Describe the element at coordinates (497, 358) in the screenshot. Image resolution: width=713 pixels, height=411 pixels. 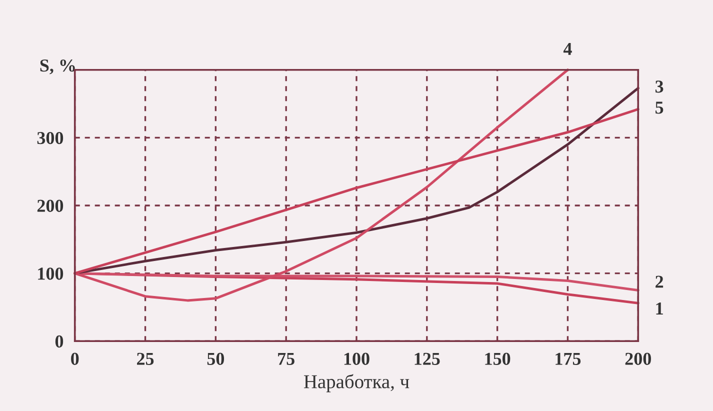
I see `x-tick-label: 150` at that location.